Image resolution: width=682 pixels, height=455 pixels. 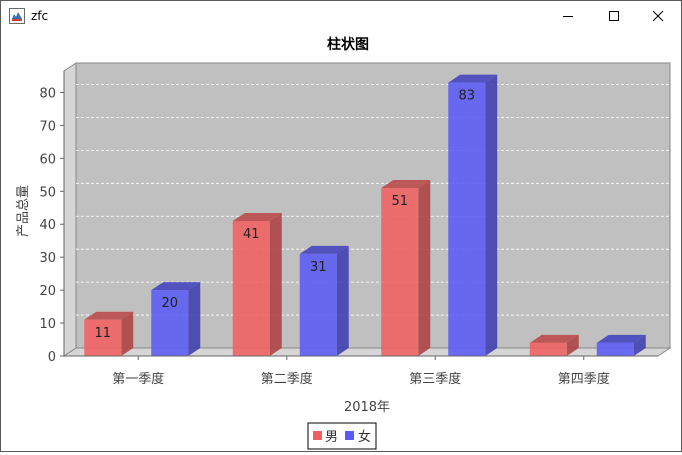 What do you see at coordinates (47, 126) in the screenshot?
I see `y-tick-label: 70` at bounding box center [47, 126].